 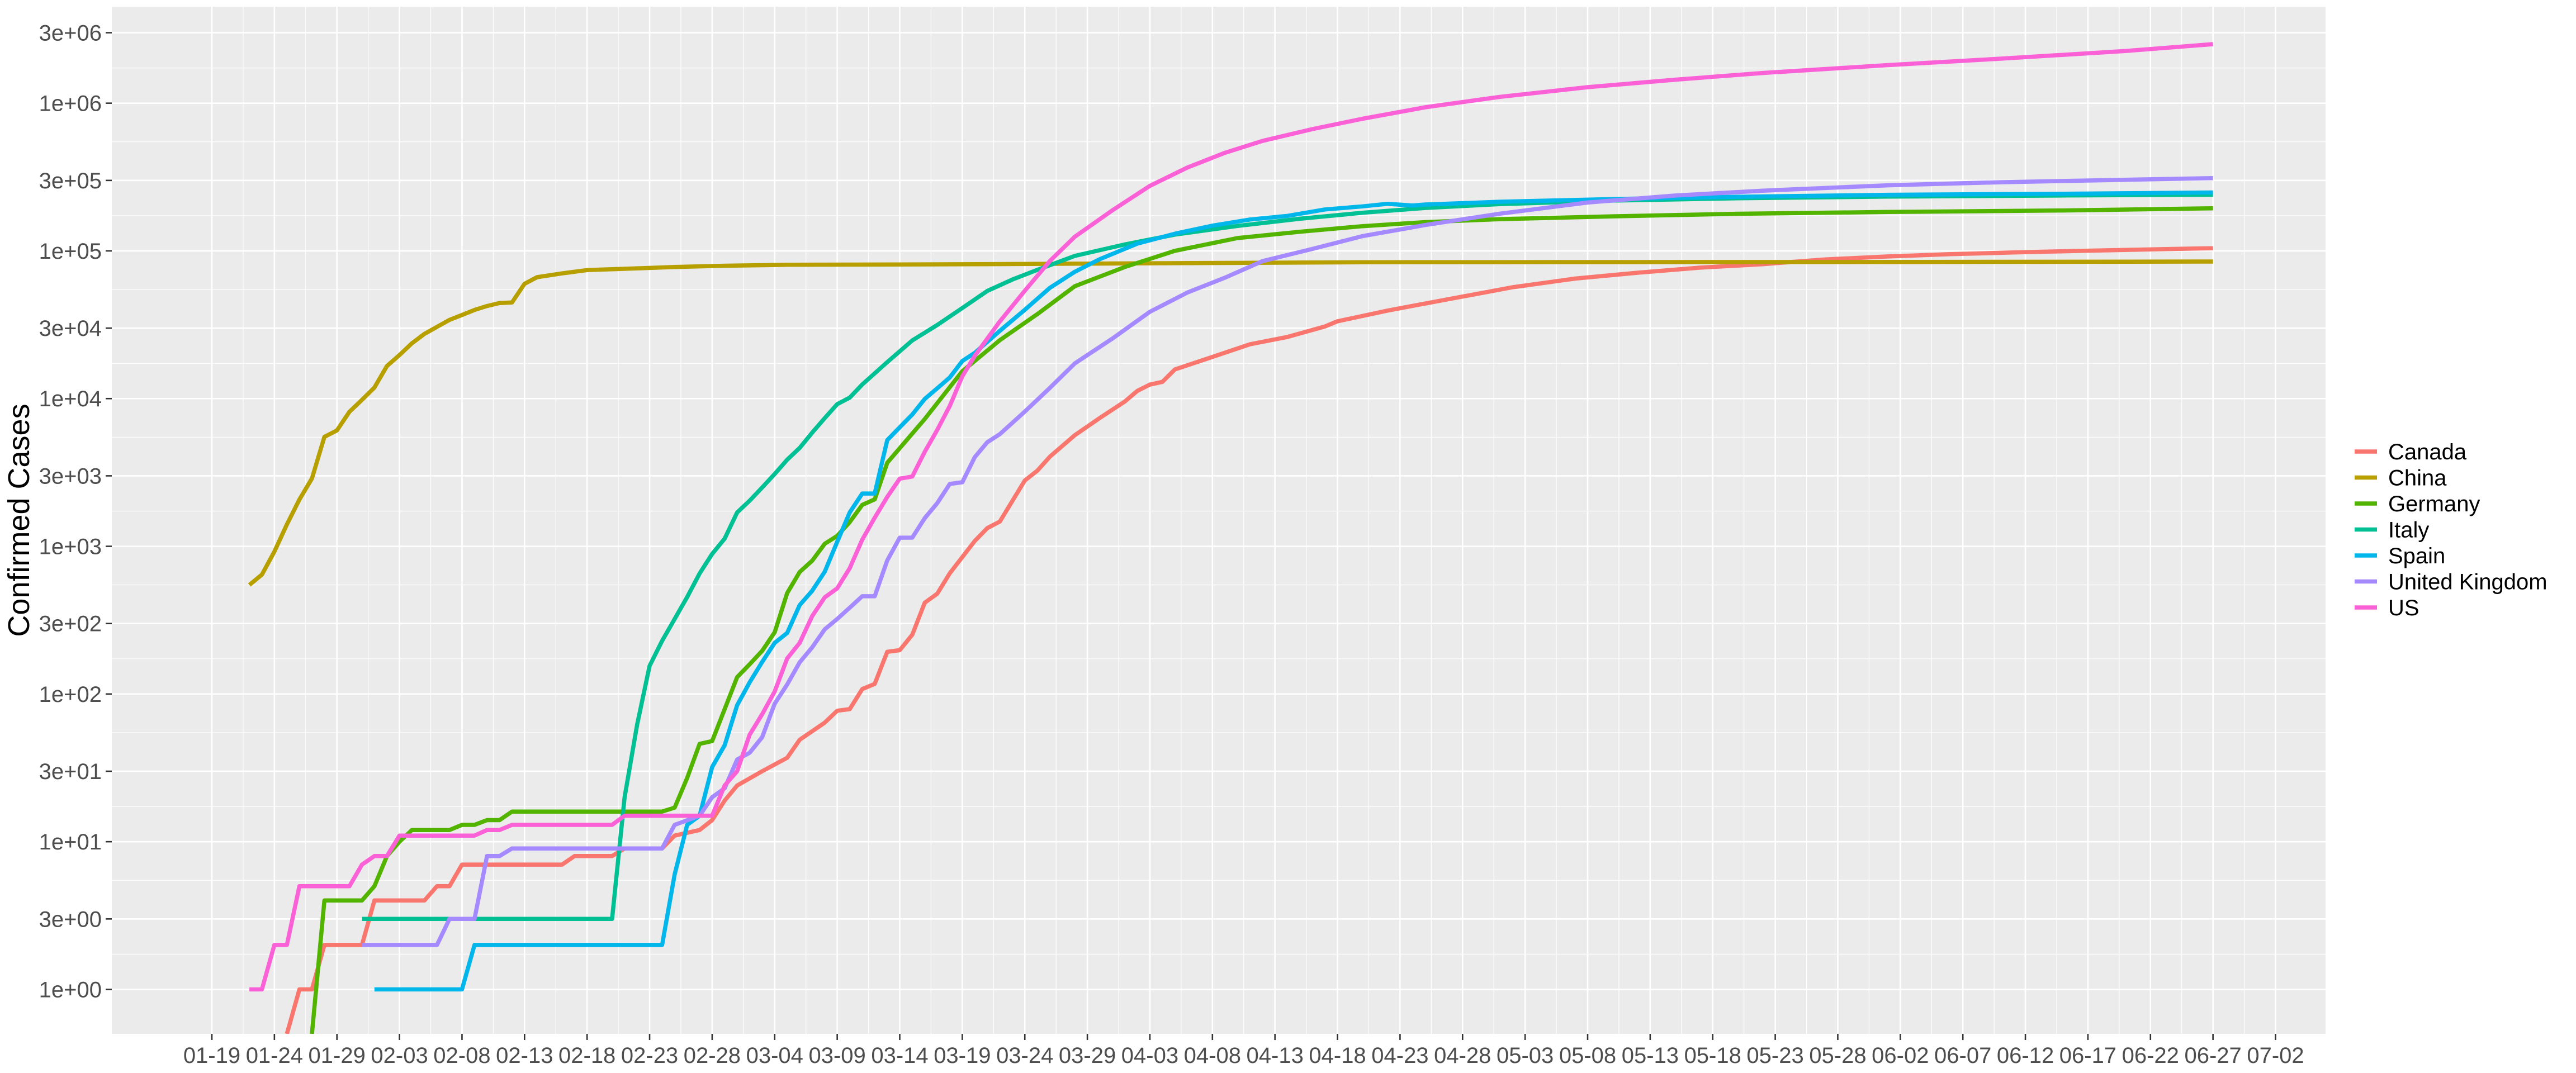 What do you see at coordinates (2427, 452) in the screenshot?
I see `legend-label-canada: Canada` at bounding box center [2427, 452].